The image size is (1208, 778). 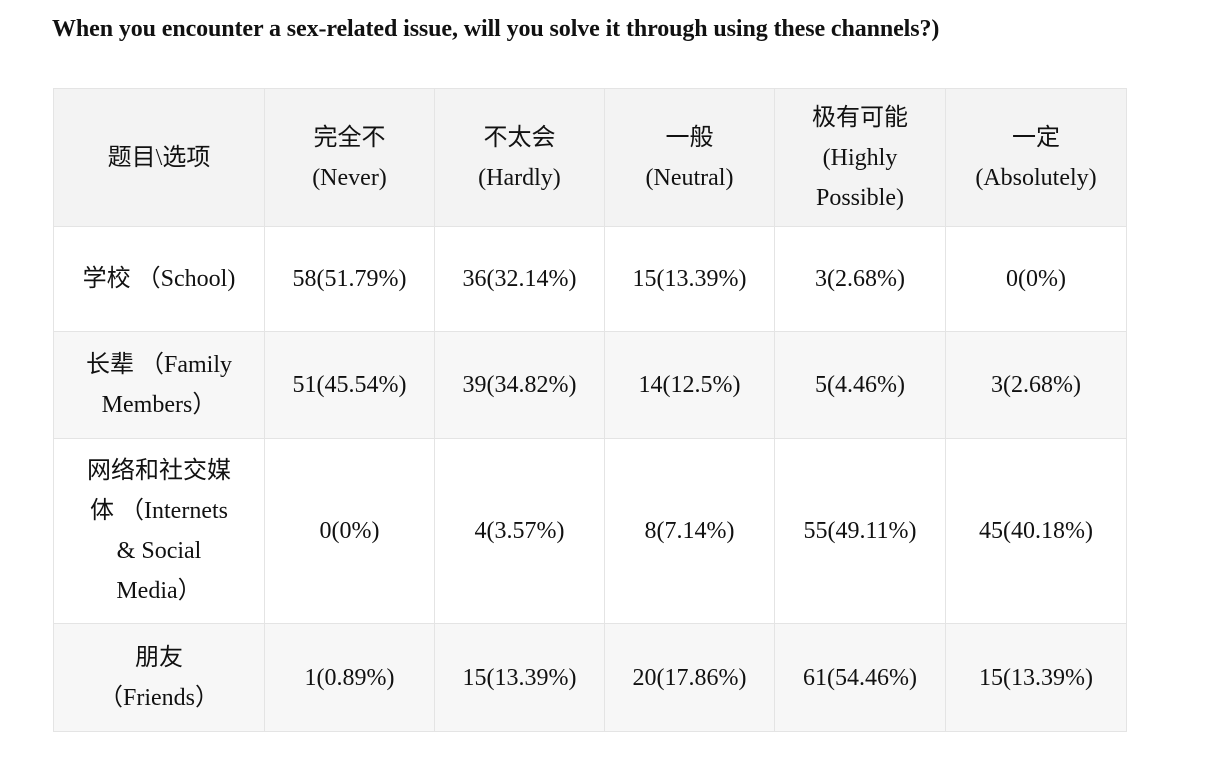 What do you see at coordinates (159, 677) in the screenshot?
I see `row-label-friends: 朋友 （Friends）` at bounding box center [159, 677].